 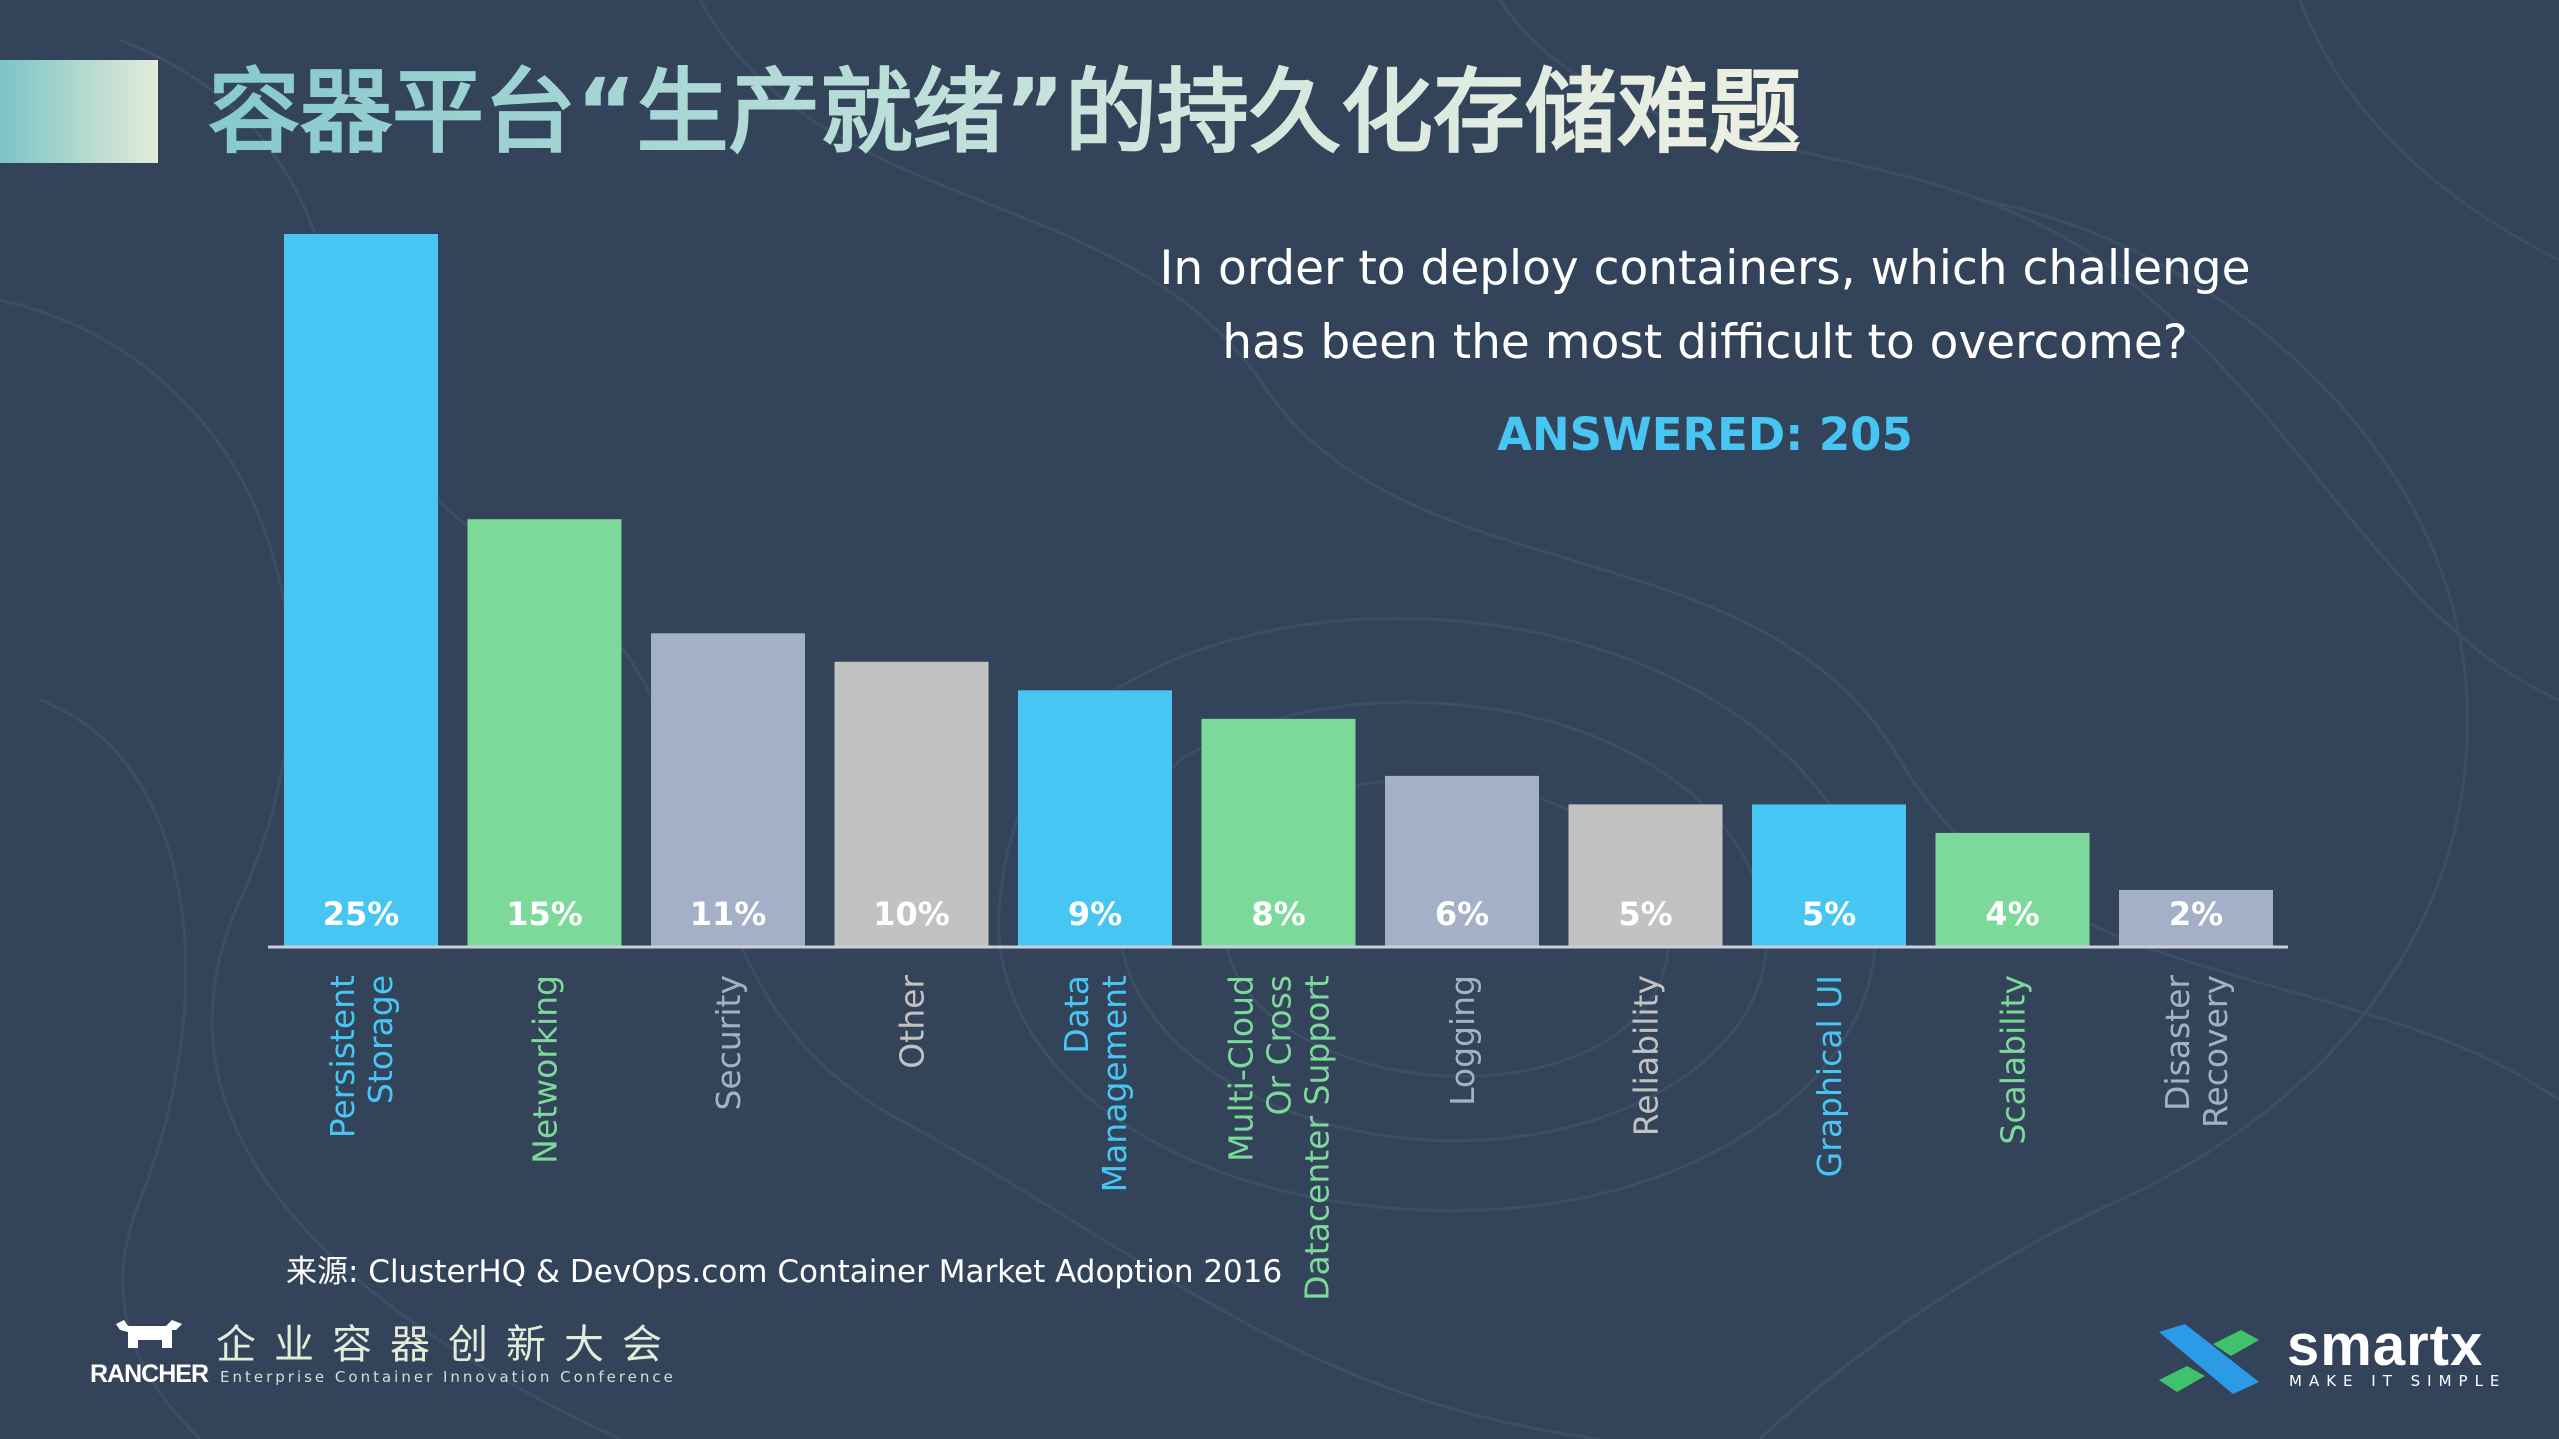 I want to click on bar-value-label: 11%, so click(x=728, y=914).